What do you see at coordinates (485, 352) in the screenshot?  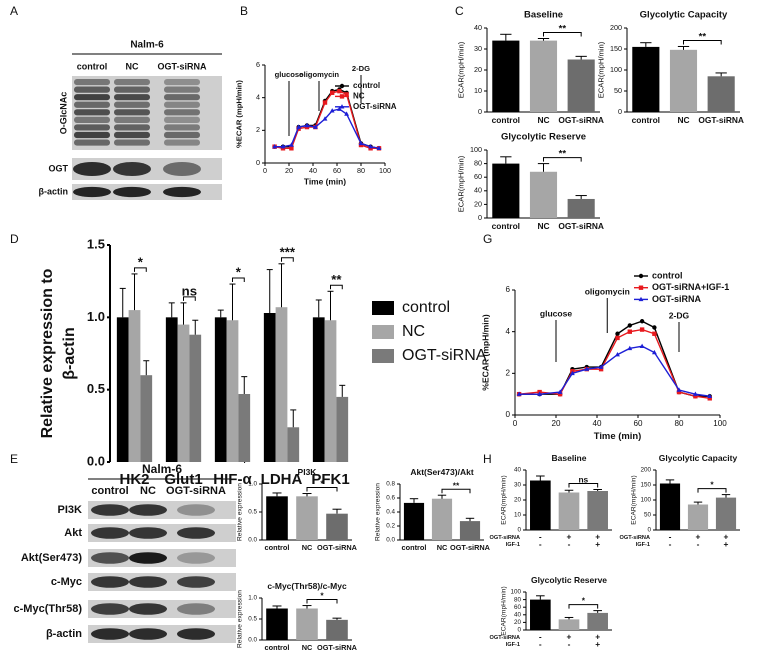 I see `y-axis-label: %ECAR (mpH/min)` at bounding box center [485, 352].